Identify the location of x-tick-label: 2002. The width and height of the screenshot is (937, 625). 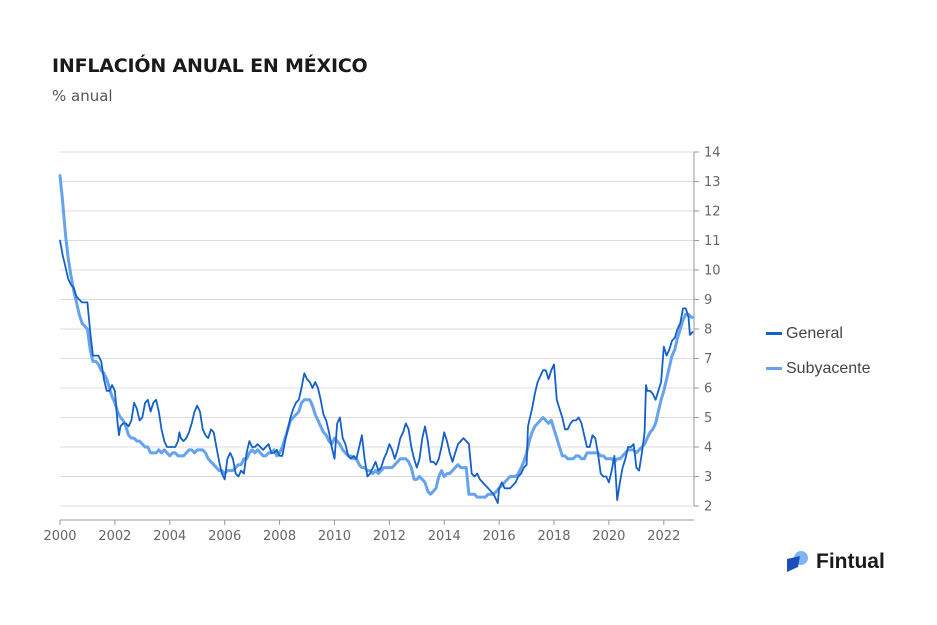
(114, 536).